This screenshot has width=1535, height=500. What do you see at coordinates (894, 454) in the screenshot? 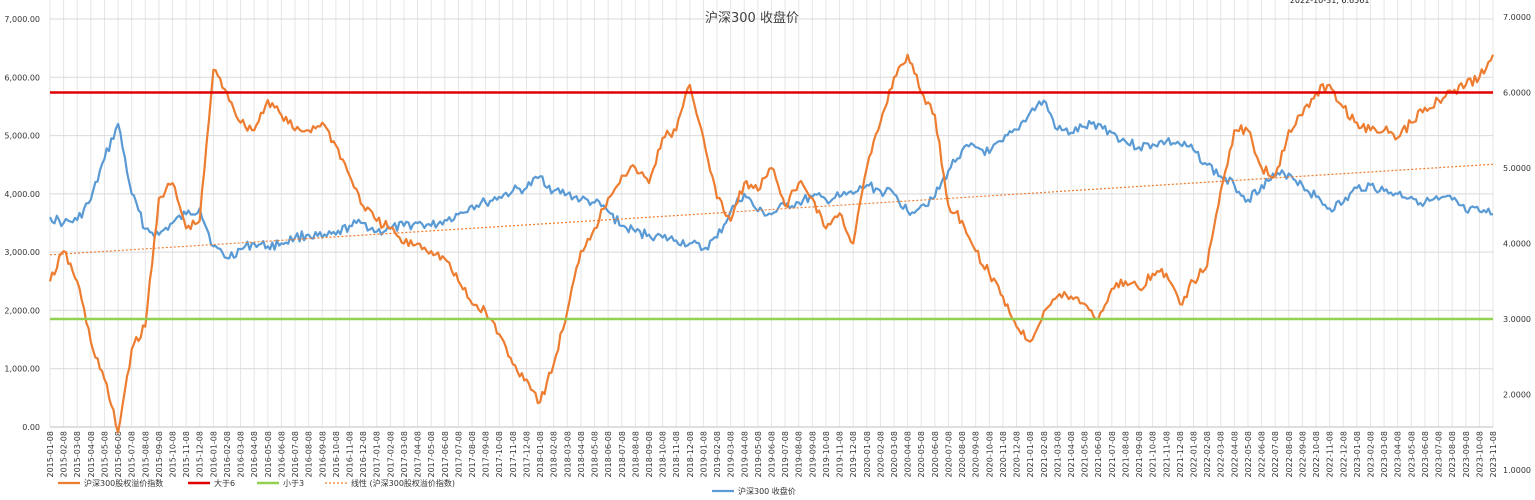
I see `x-tick-label: 2020-03-08` at bounding box center [894, 454].